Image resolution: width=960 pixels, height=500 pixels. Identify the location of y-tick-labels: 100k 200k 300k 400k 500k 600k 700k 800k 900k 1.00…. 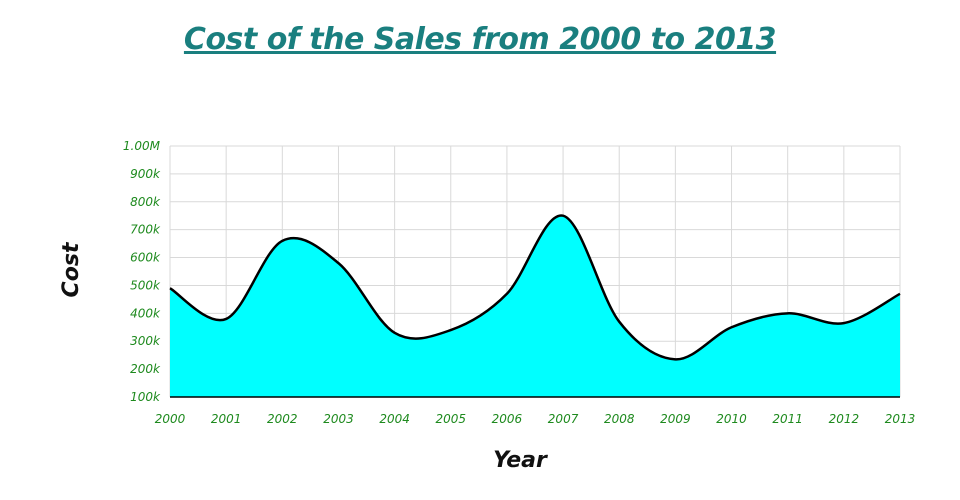
(142, 271).